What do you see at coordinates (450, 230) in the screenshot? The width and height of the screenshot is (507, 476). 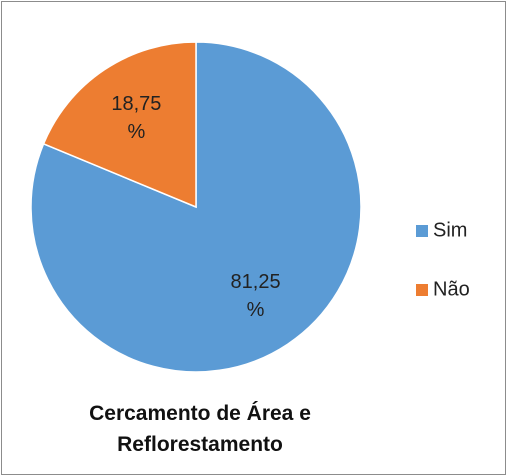 I see `legend-label: Sim` at bounding box center [450, 230].